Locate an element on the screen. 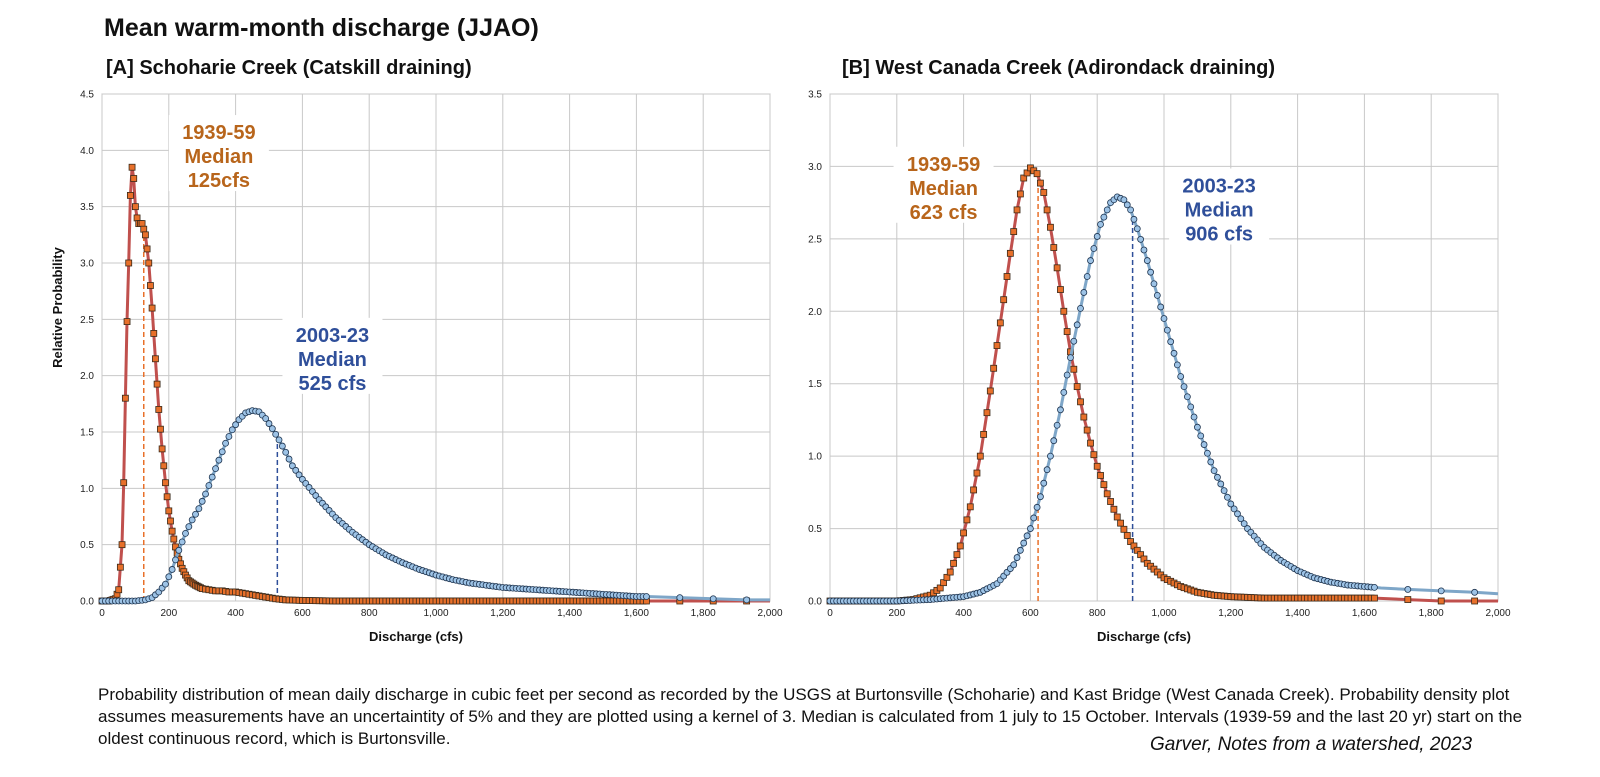  panel-a-x-axis-label: Discharge (cfs) is located at coordinates (416, 636).